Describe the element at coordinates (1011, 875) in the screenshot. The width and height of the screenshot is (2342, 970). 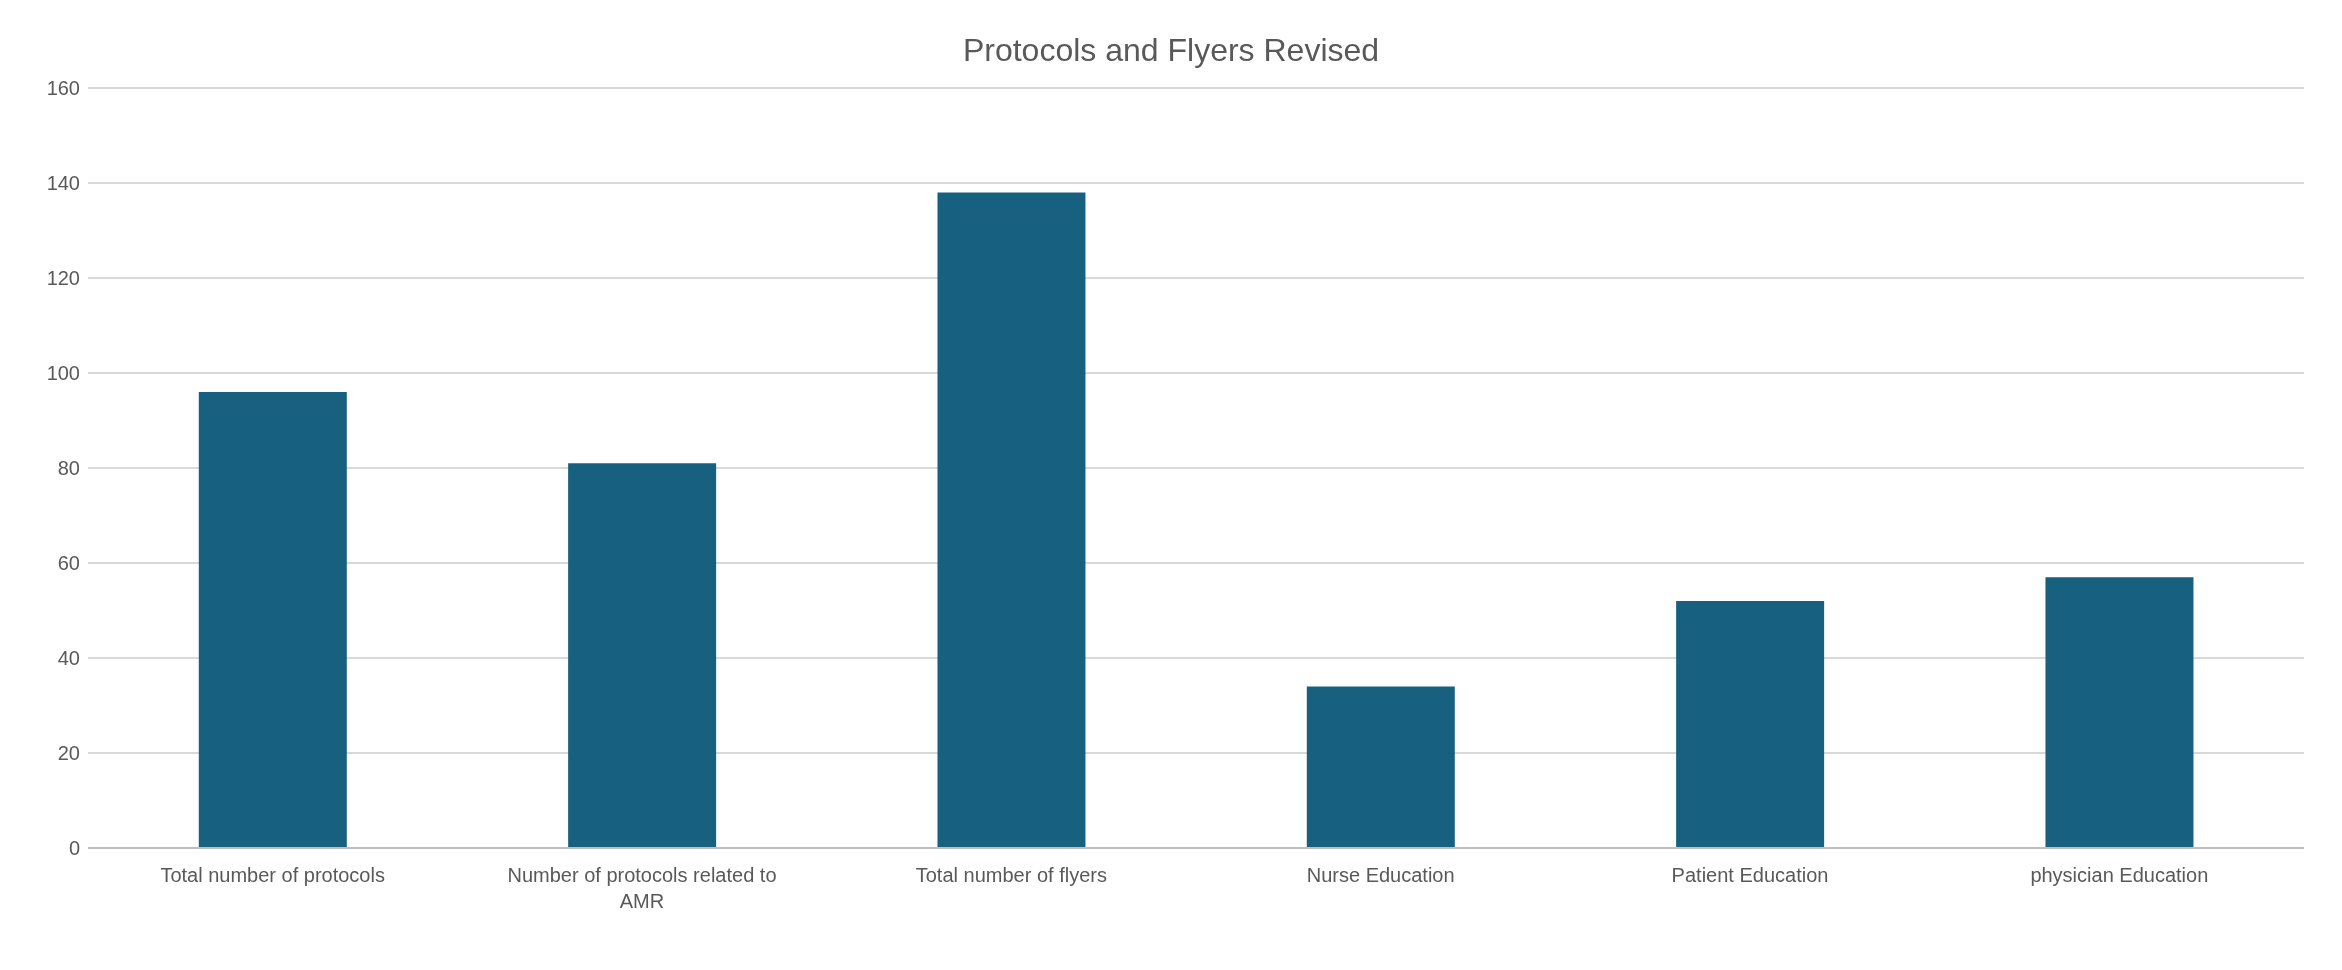
I see `x-tick-label: Total number of flyers` at that location.